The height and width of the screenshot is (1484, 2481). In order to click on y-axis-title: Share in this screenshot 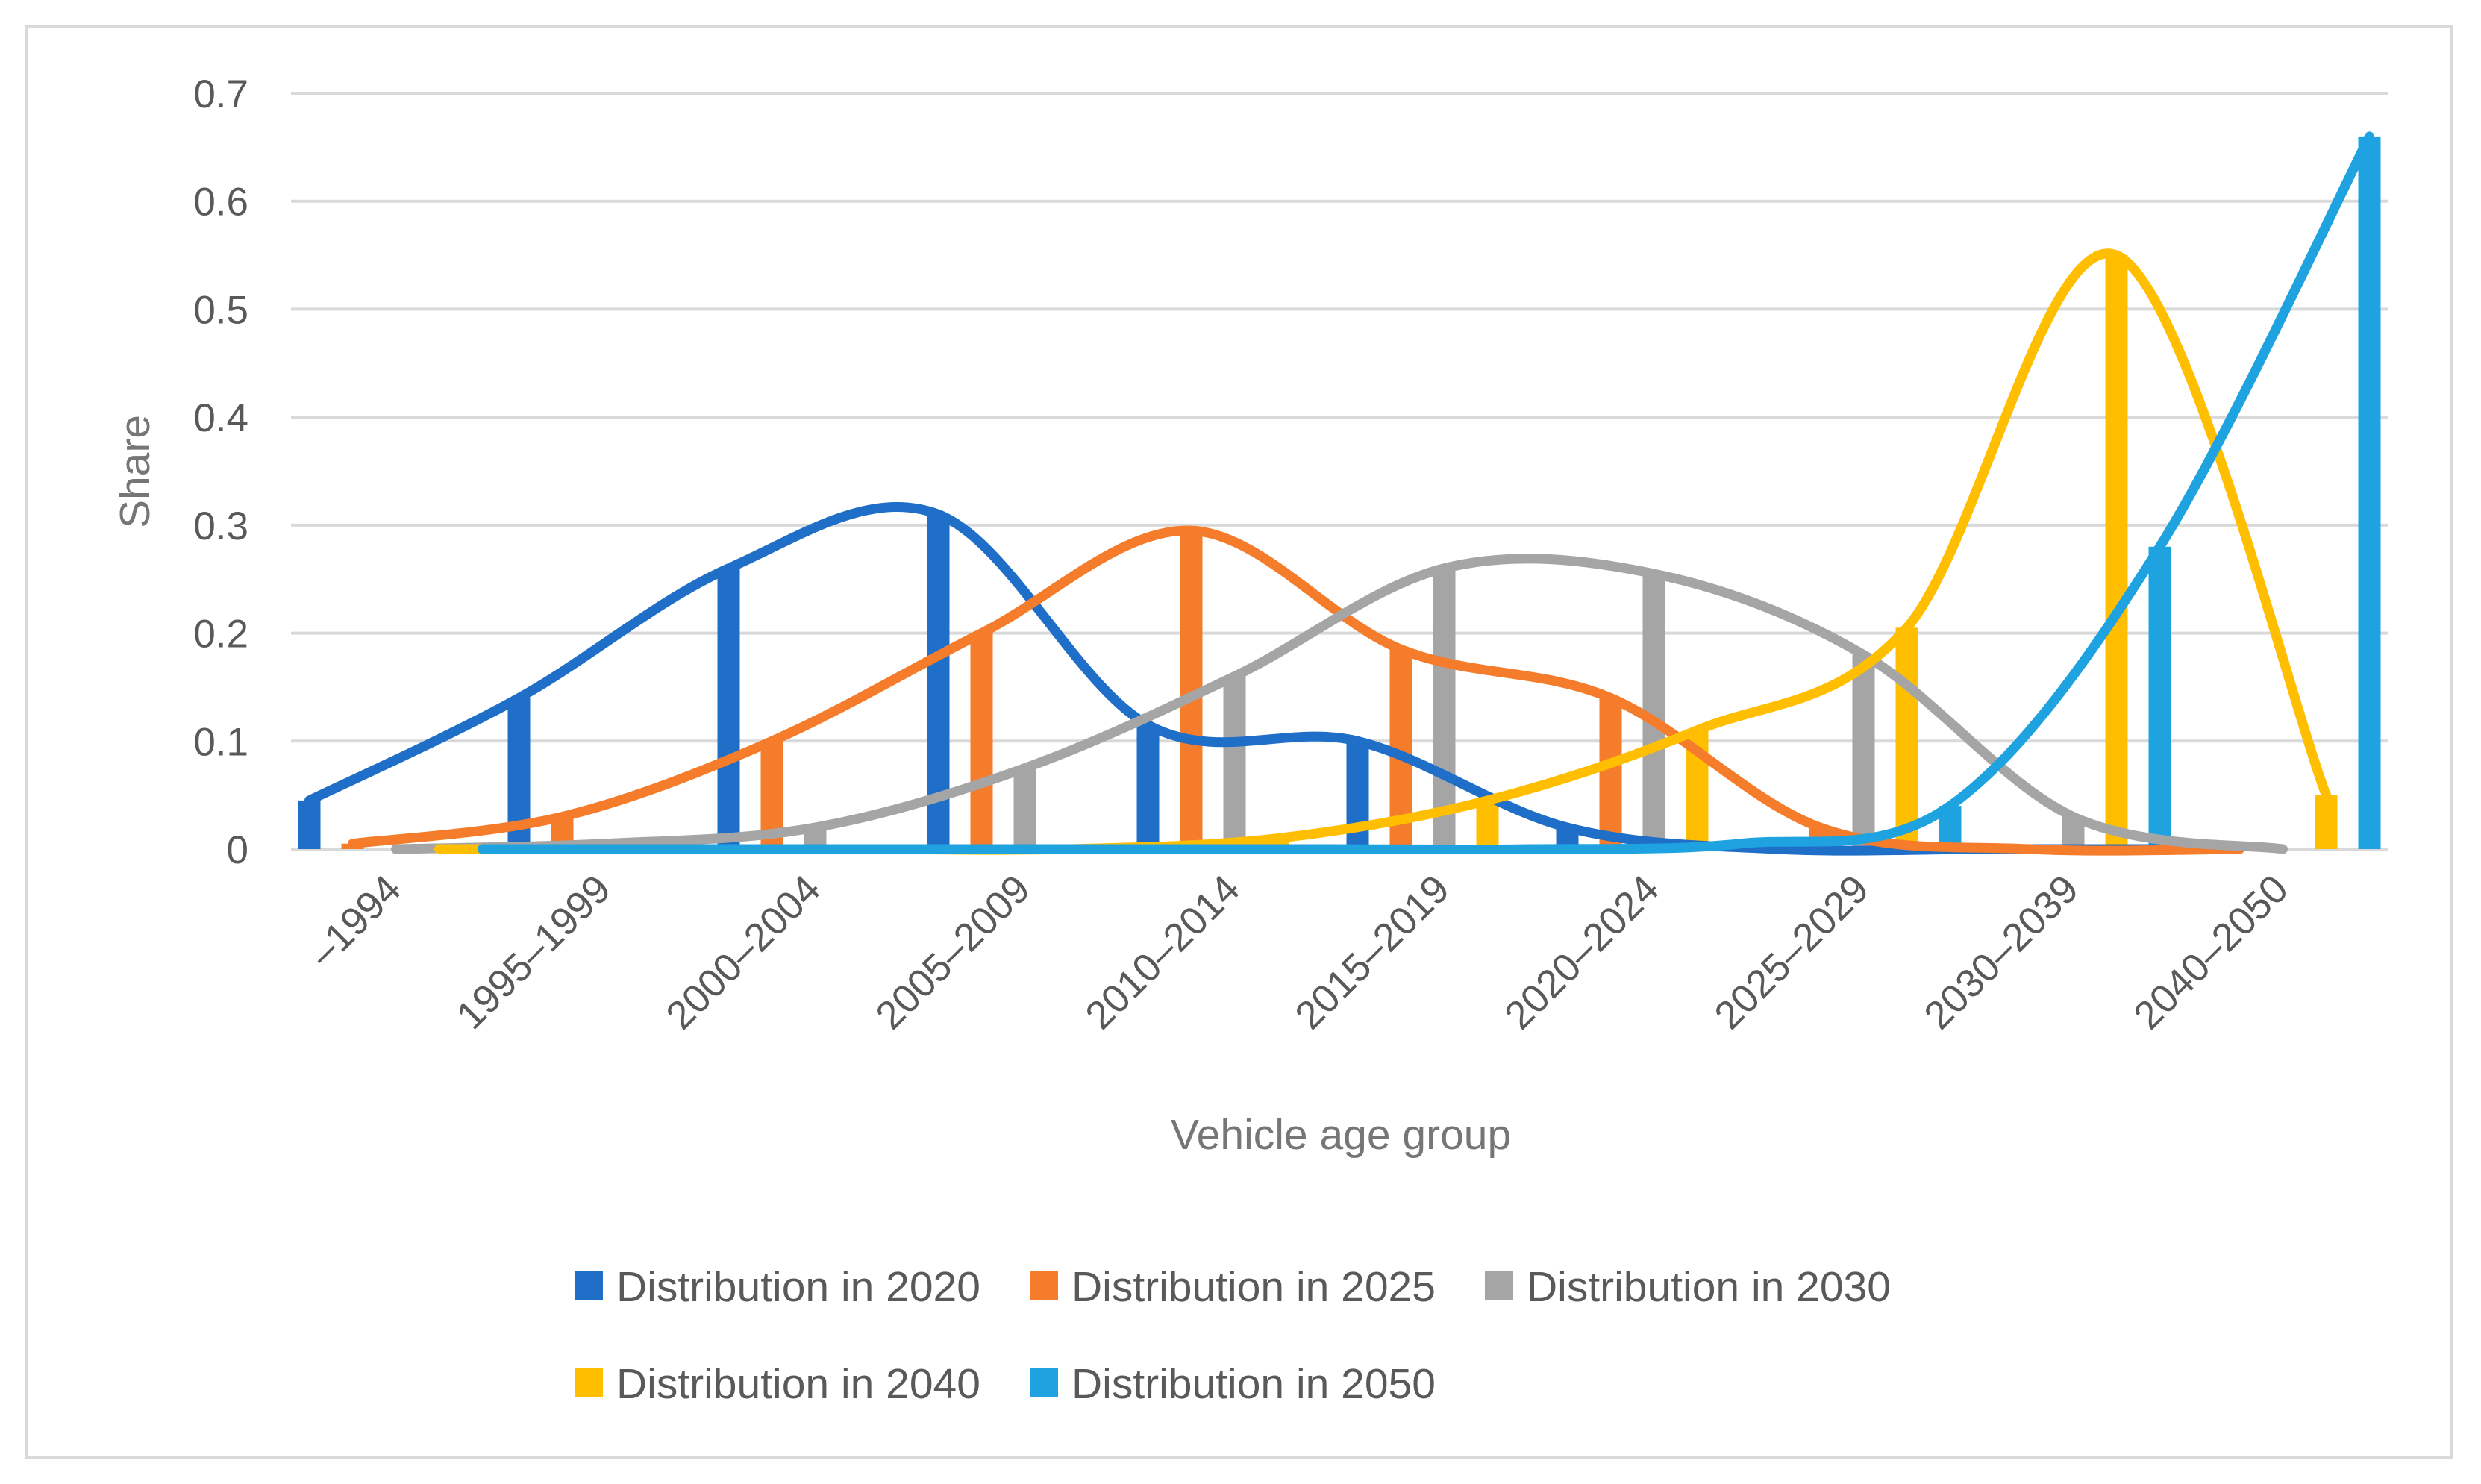, I will do `click(135, 472)`.